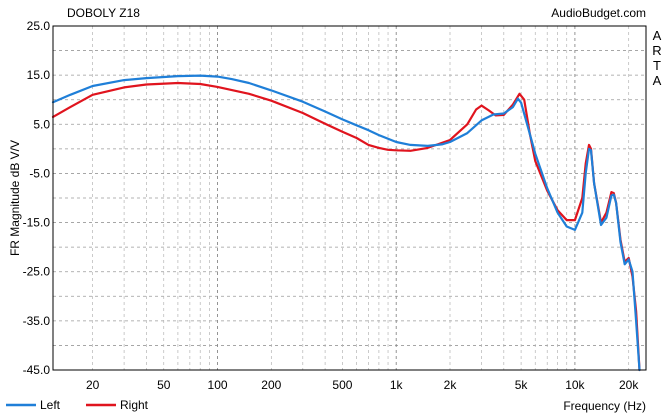 This screenshot has height=420, width=671. I want to click on y-tick-label: -25.0, so click(37, 272).